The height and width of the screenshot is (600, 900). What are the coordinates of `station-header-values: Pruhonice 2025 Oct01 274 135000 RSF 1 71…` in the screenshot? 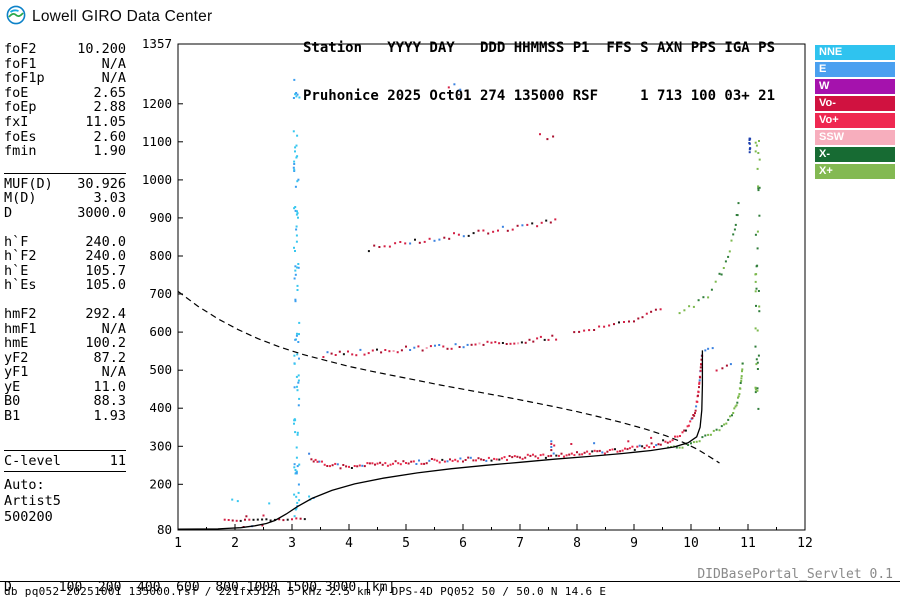 It's located at (539, 96).